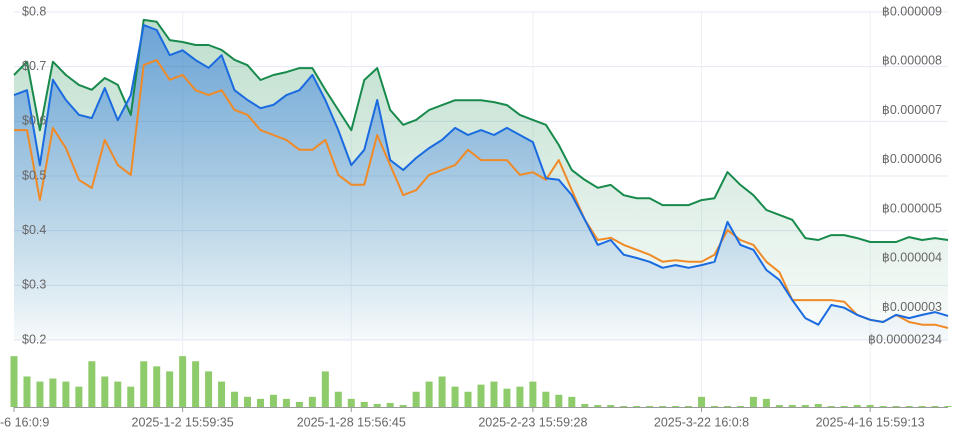 Image resolution: width=962 pixels, height=441 pixels. What do you see at coordinates (912, 307) in the screenshot?
I see `y2-tick-label: ฿0.000003` at bounding box center [912, 307].